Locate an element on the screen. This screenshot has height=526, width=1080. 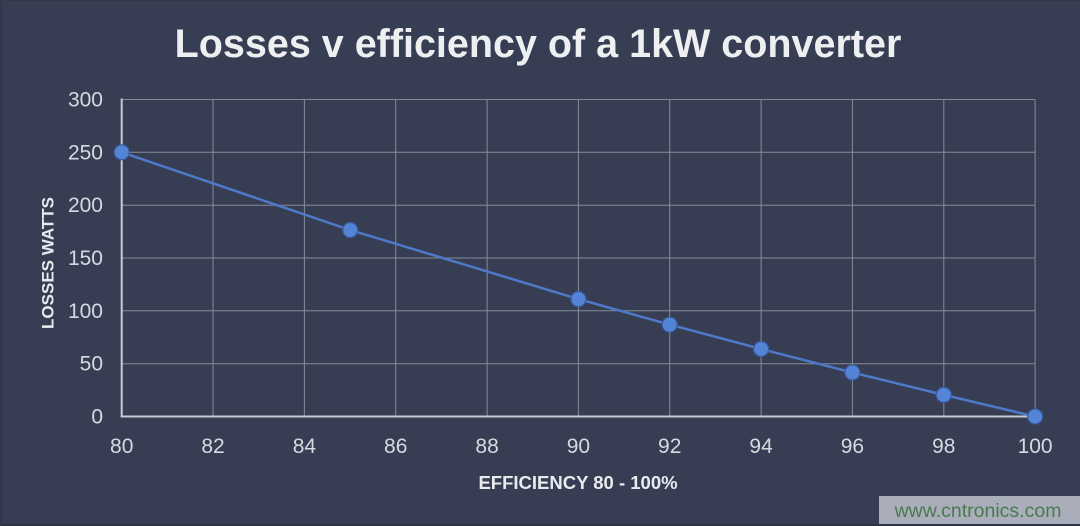
svg-text: 0 is located at coordinates (97, 417).